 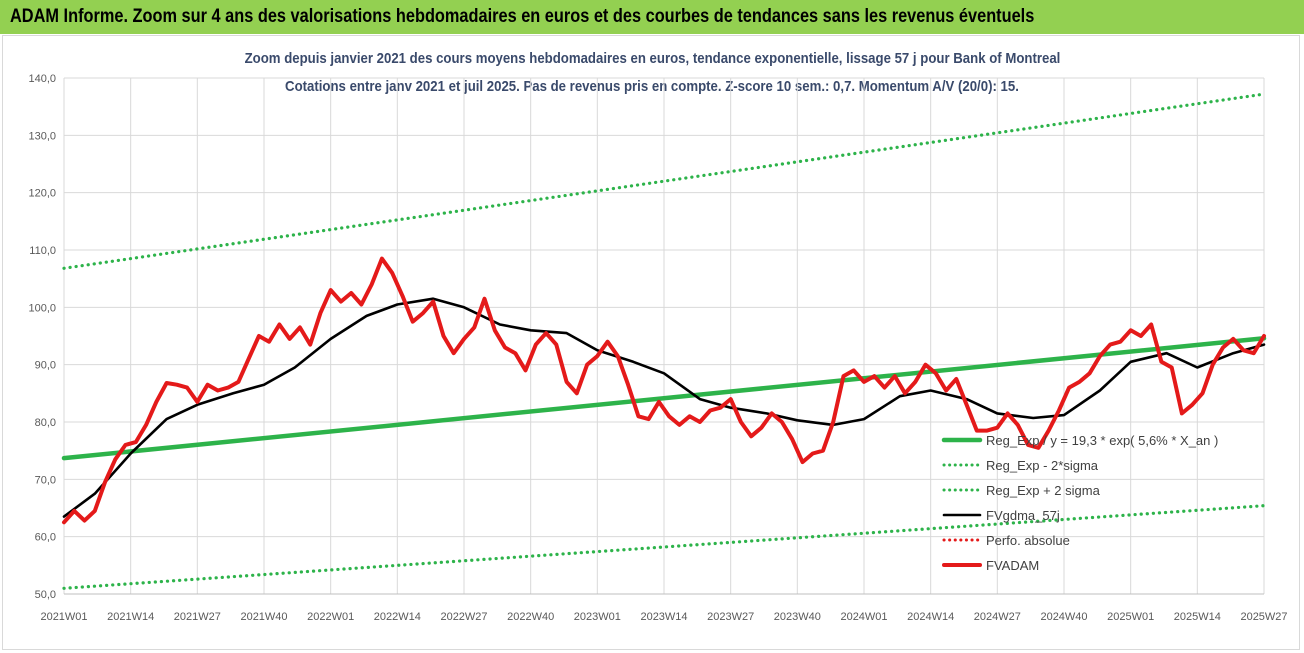 I want to click on y-tick-label: 70,0, so click(x=45, y=480).